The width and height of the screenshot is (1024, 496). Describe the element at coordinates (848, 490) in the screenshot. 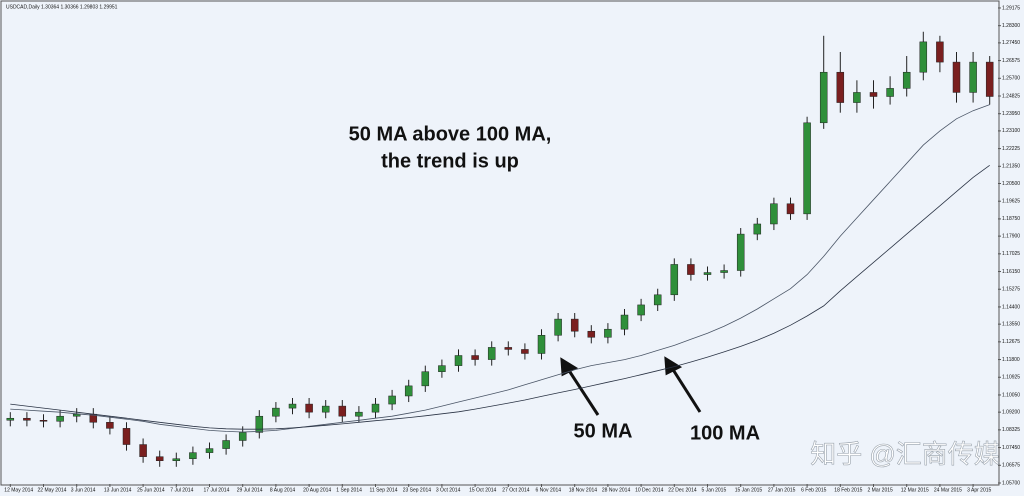

I see `x-tick-label: 18 Feb 2015` at that location.